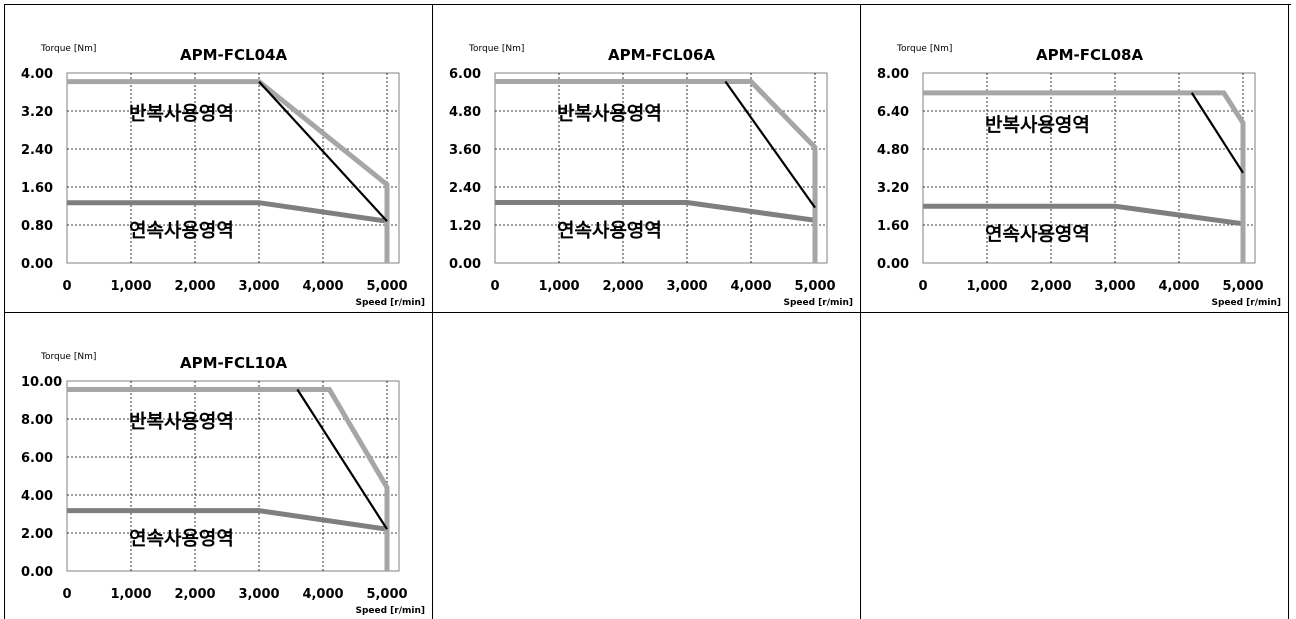 This screenshot has height=619, width=1296. Describe the element at coordinates (465, 226) in the screenshot. I see `y-tick-label: 1.20` at that location.